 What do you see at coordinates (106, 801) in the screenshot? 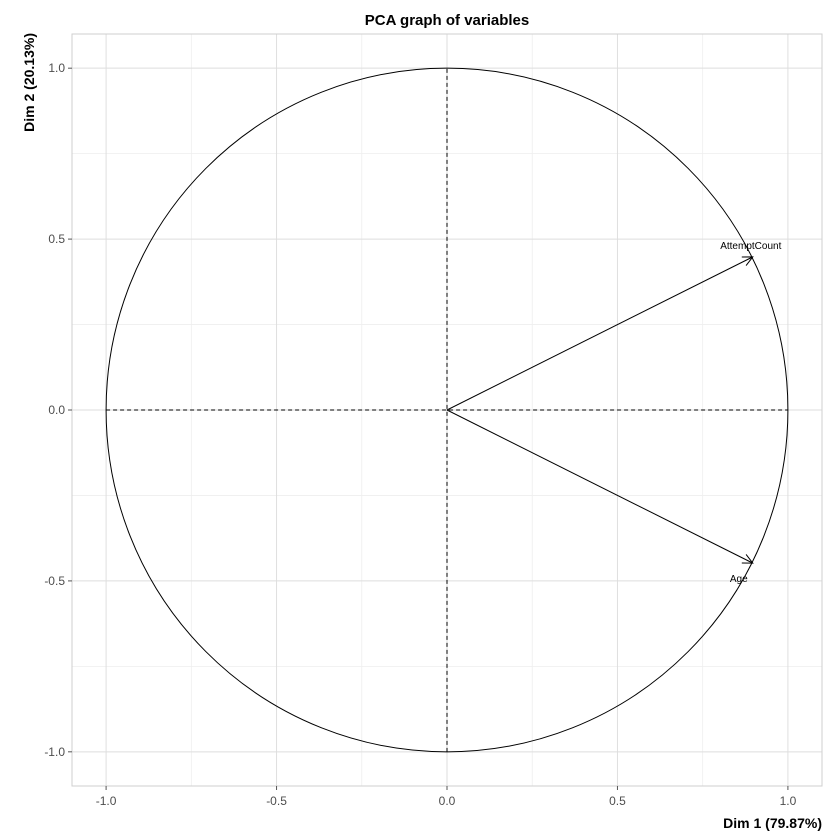
I see `x-tick-label: -1.0` at bounding box center [106, 801].